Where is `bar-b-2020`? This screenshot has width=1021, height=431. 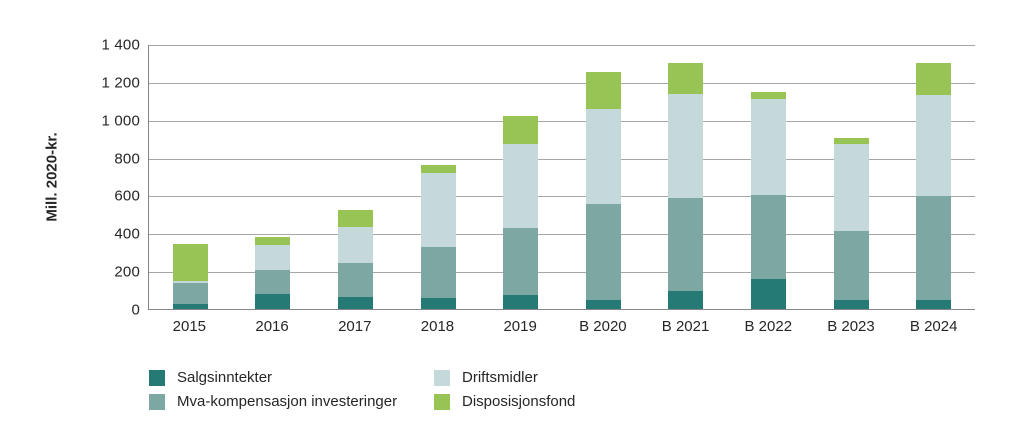 bar-b-2020 is located at coordinates (603, 190).